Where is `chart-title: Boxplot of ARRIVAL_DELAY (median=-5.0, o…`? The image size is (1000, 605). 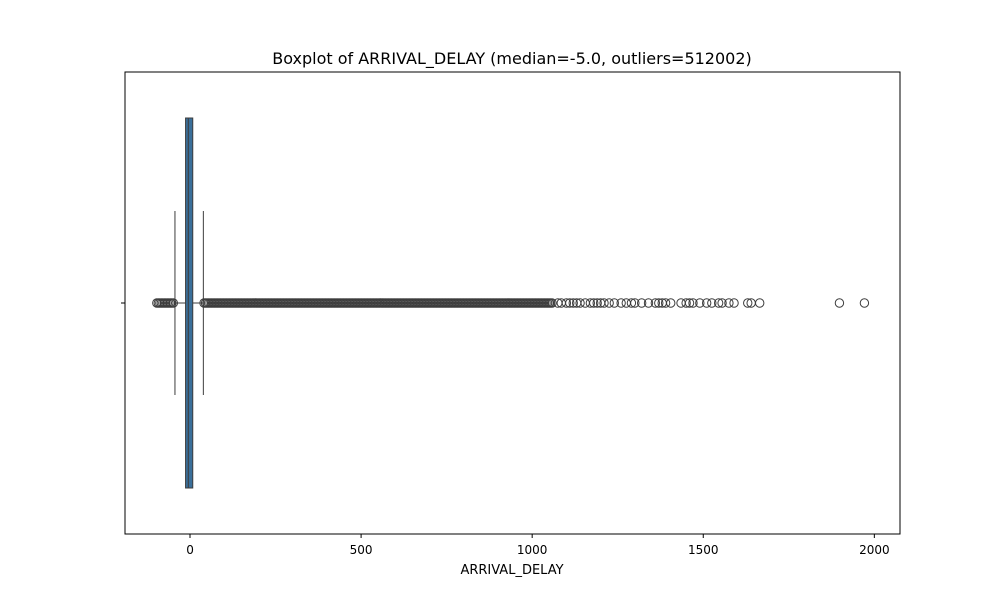
chart-title: Boxplot of ARRIVAL_DELAY (median=-5.0, o… is located at coordinates (512, 59).